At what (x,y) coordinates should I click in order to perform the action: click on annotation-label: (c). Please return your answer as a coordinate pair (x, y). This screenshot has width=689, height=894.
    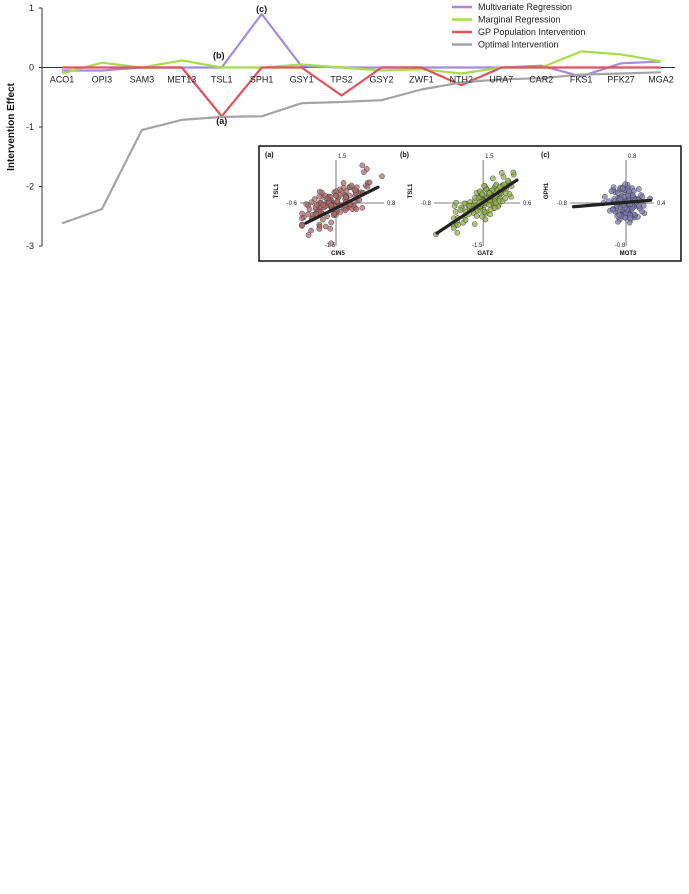
    Looking at the image, I should click on (261, 9).